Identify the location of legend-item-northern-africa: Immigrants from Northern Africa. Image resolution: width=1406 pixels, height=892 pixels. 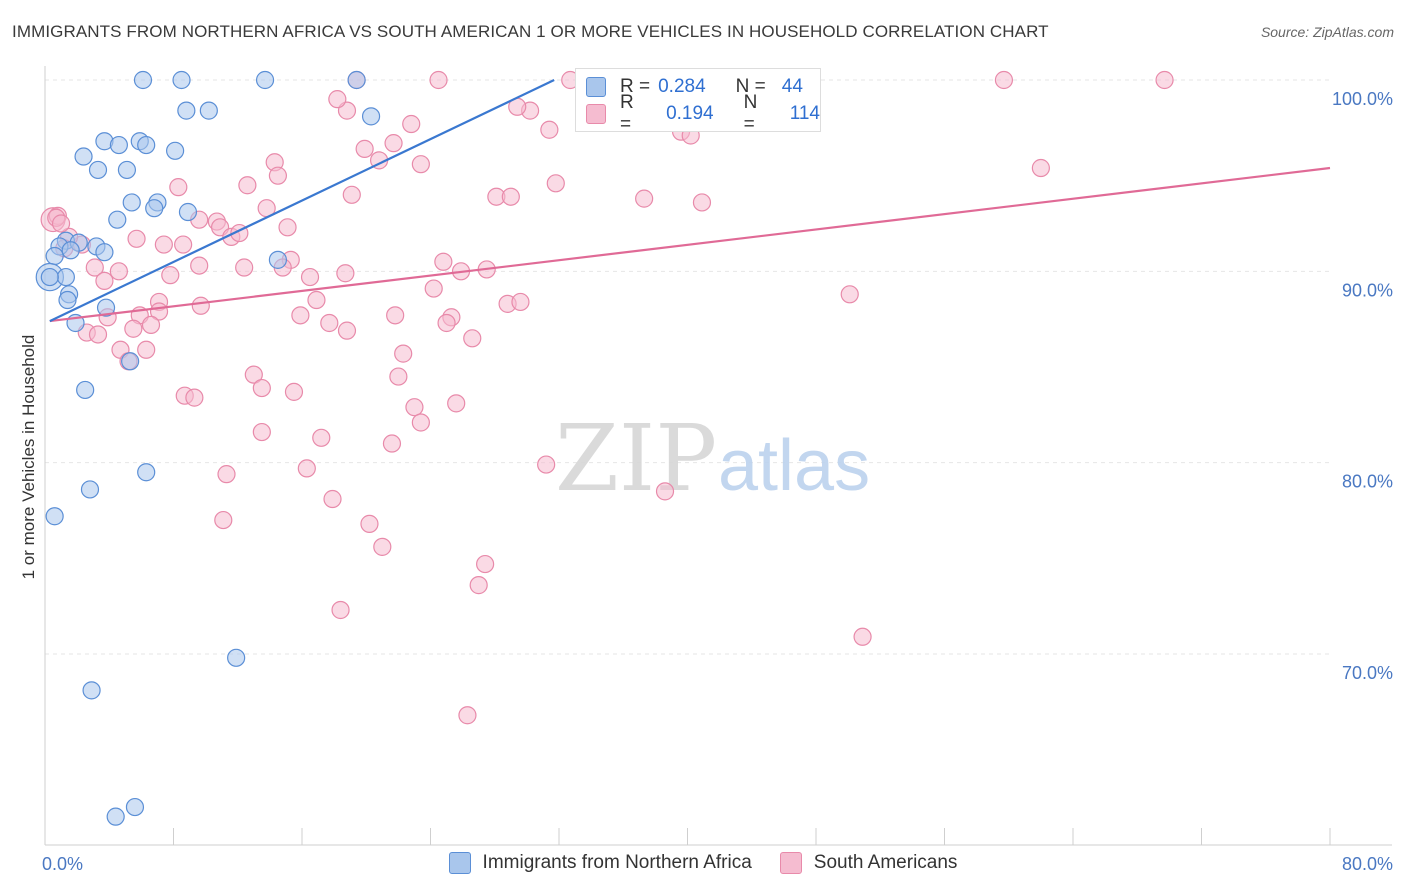
(600, 863).